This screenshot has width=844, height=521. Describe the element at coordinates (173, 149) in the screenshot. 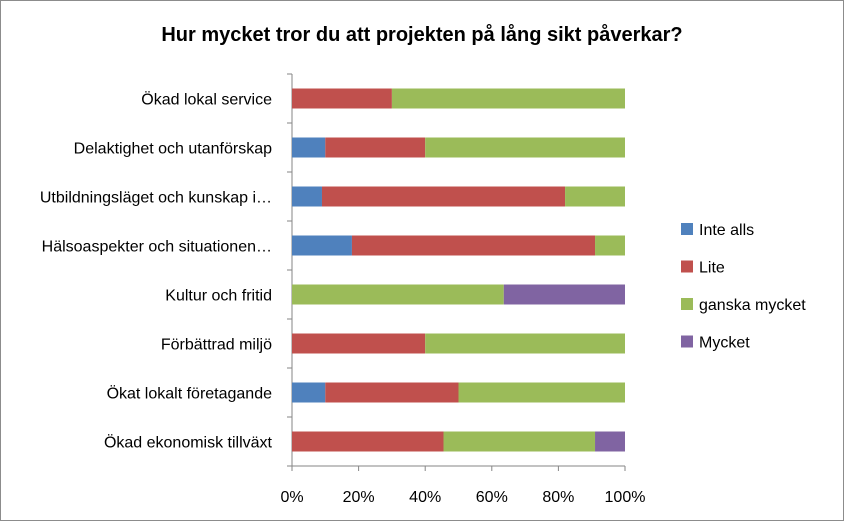

I see `category-label: Delaktighet och utanförskap` at that location.